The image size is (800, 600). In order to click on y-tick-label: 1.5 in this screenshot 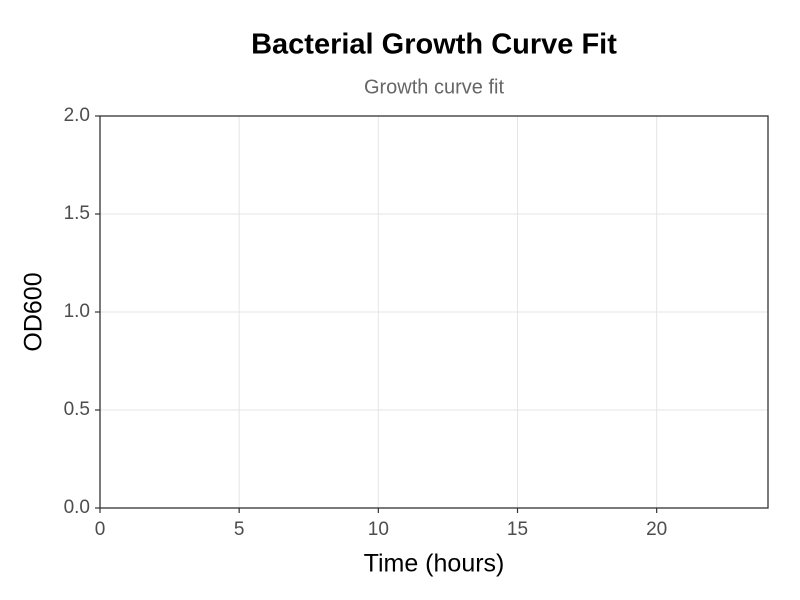, I will do `click(77, 213)`.